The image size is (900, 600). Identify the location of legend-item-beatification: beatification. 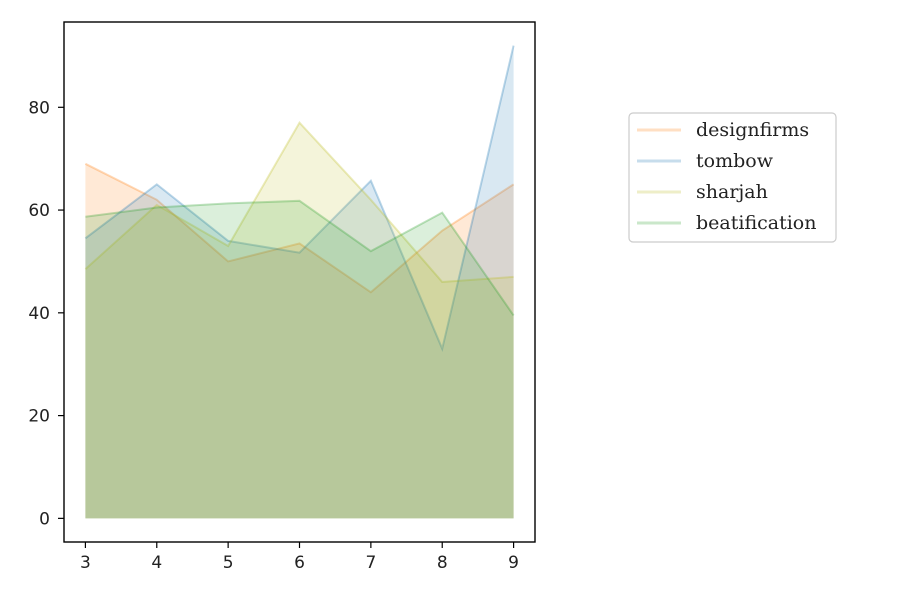
(726, 223).